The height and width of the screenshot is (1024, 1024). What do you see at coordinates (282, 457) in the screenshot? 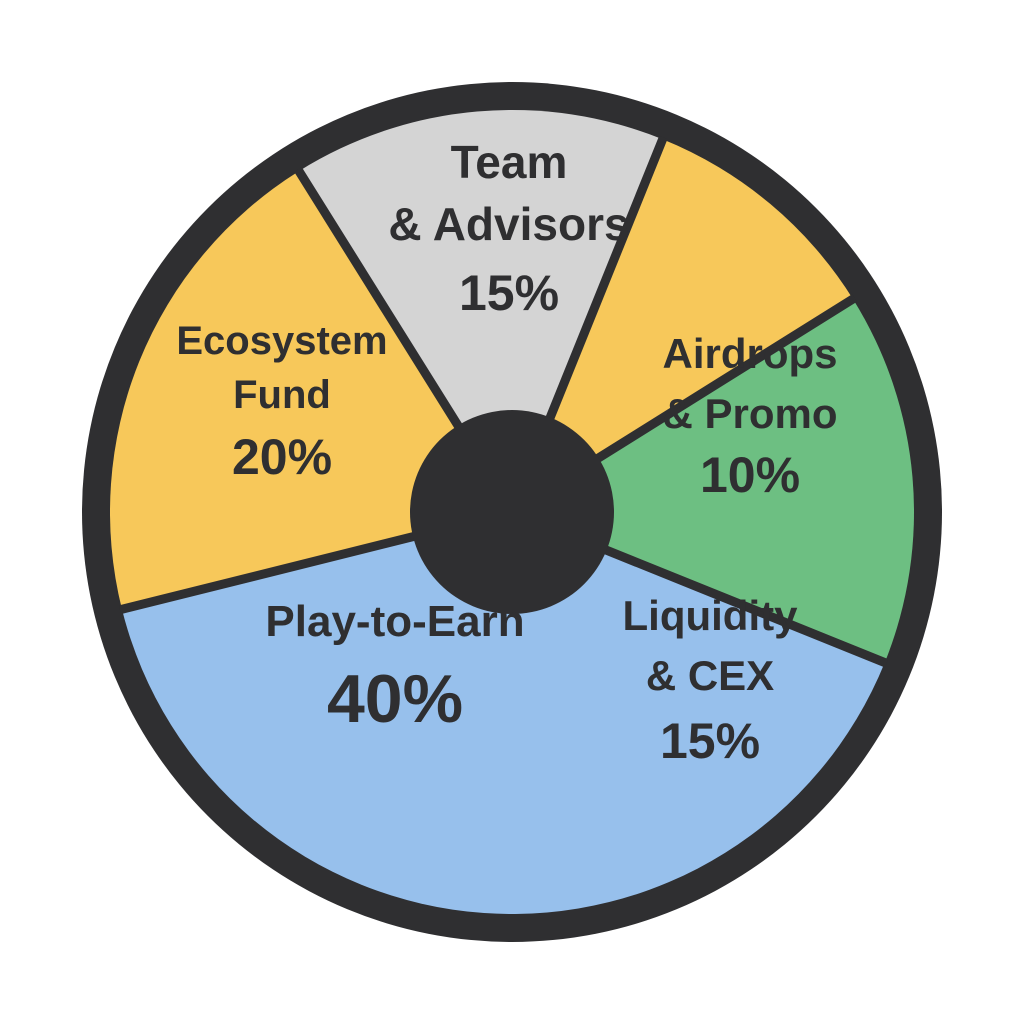
I see `slice-percent-label: 20%` at bounding box center [282, 457].